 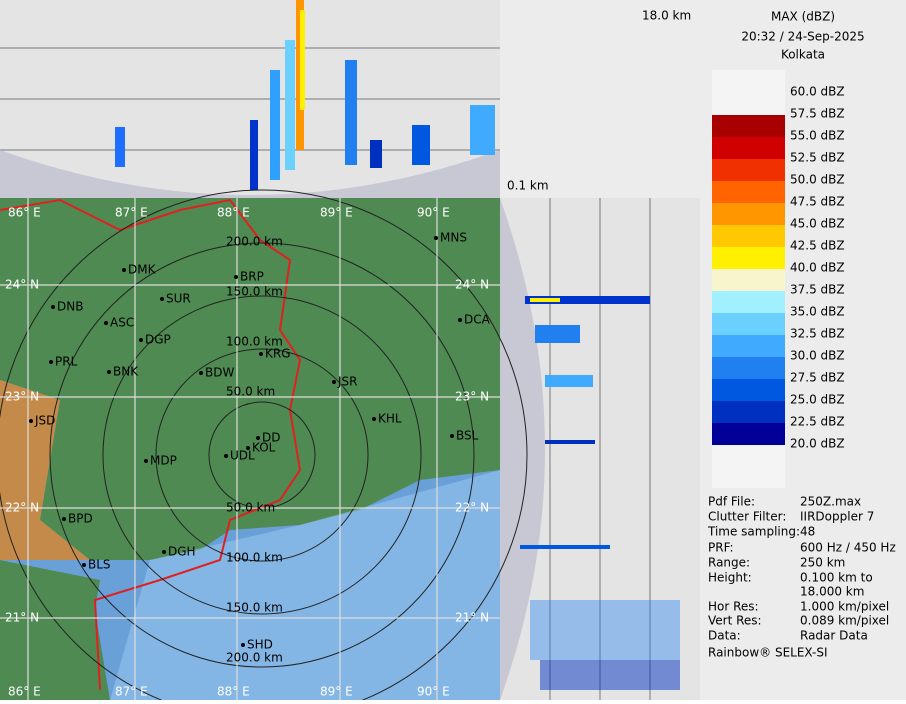 What do you see at coordinates (822, 563) in the screenshot?
I see `info-value: 250 km` at bounding box center [822, 563].